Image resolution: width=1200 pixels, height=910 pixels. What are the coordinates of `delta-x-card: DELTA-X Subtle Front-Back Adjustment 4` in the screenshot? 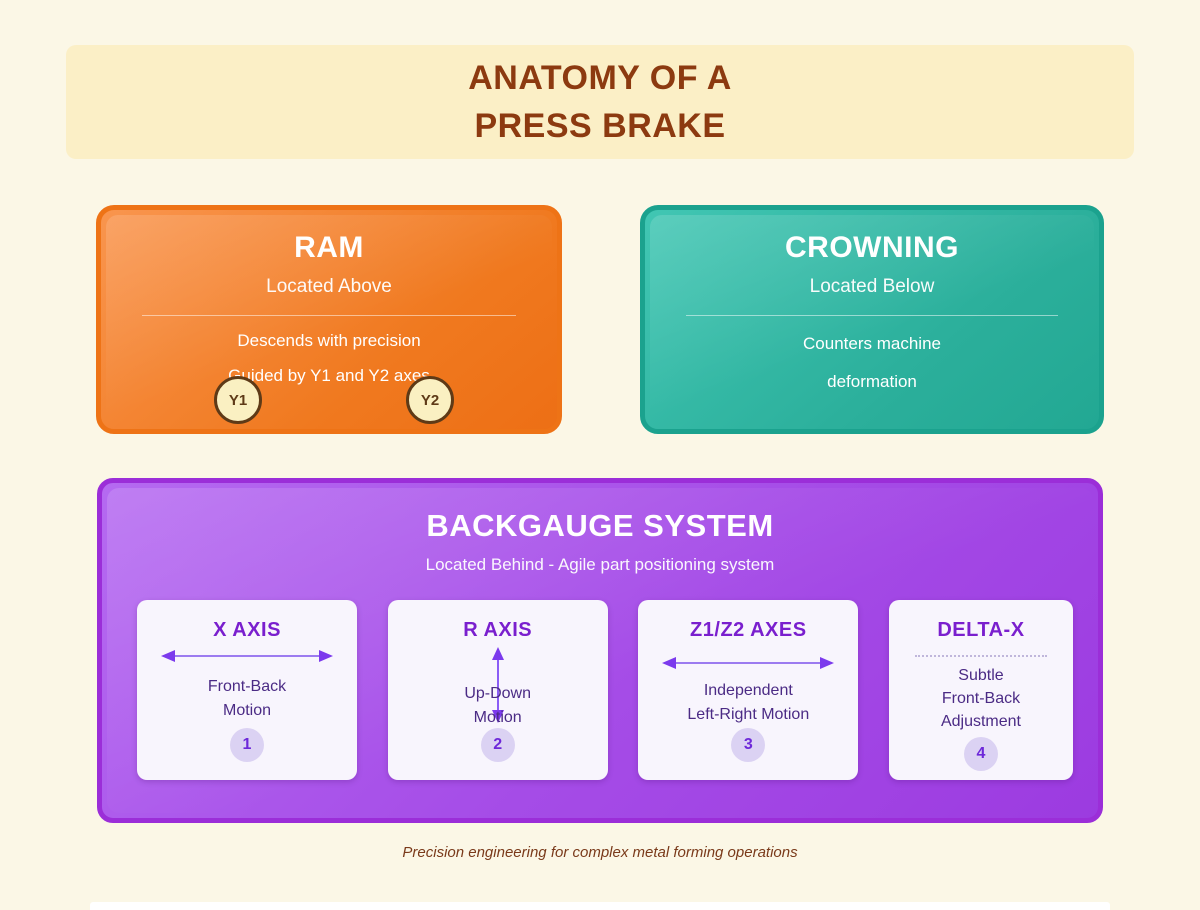 It's located at (980, 690).